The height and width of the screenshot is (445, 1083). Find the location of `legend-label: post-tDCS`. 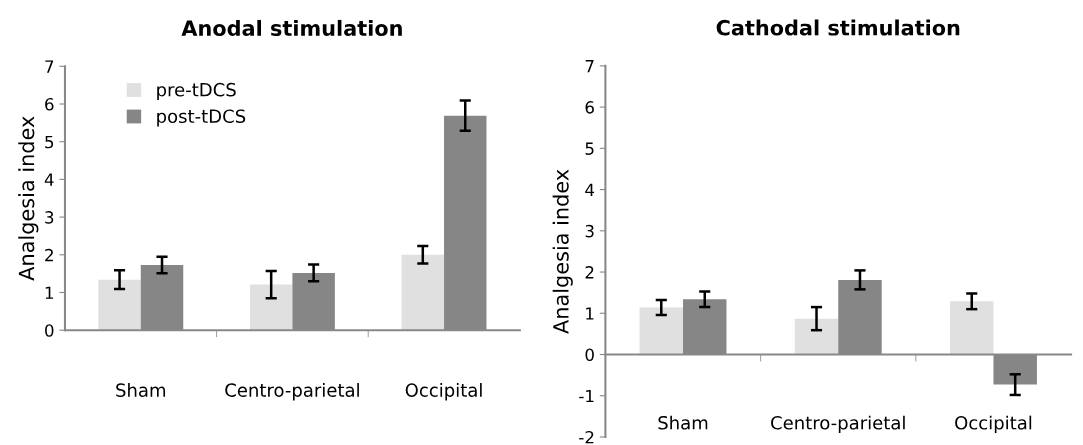

legend-label: post-tDCS is located at coordinates (201, 118).